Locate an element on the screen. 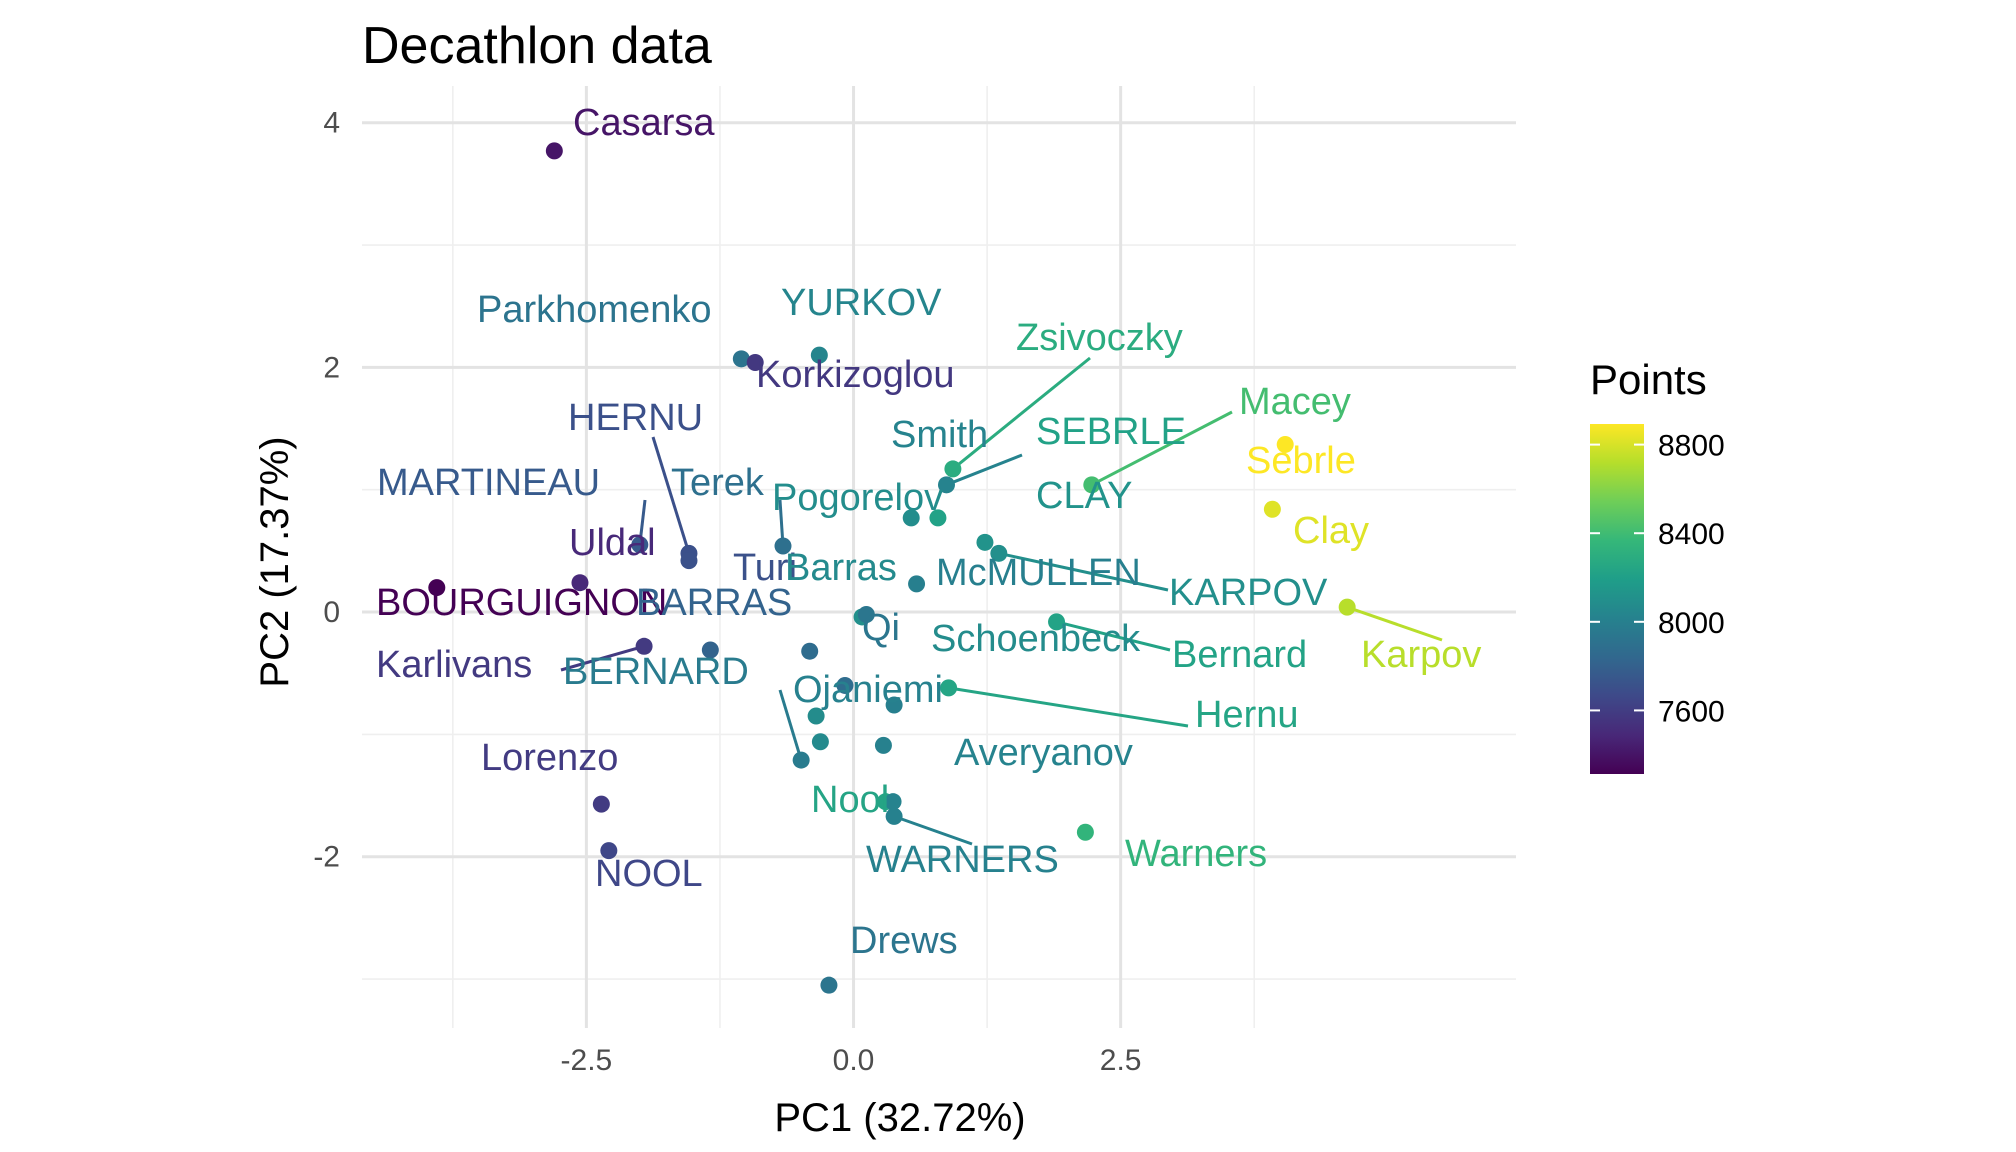 The width and height of the screenshot is (2016, 1152). point-label: Hernu is located at coordinates (1247, 715).